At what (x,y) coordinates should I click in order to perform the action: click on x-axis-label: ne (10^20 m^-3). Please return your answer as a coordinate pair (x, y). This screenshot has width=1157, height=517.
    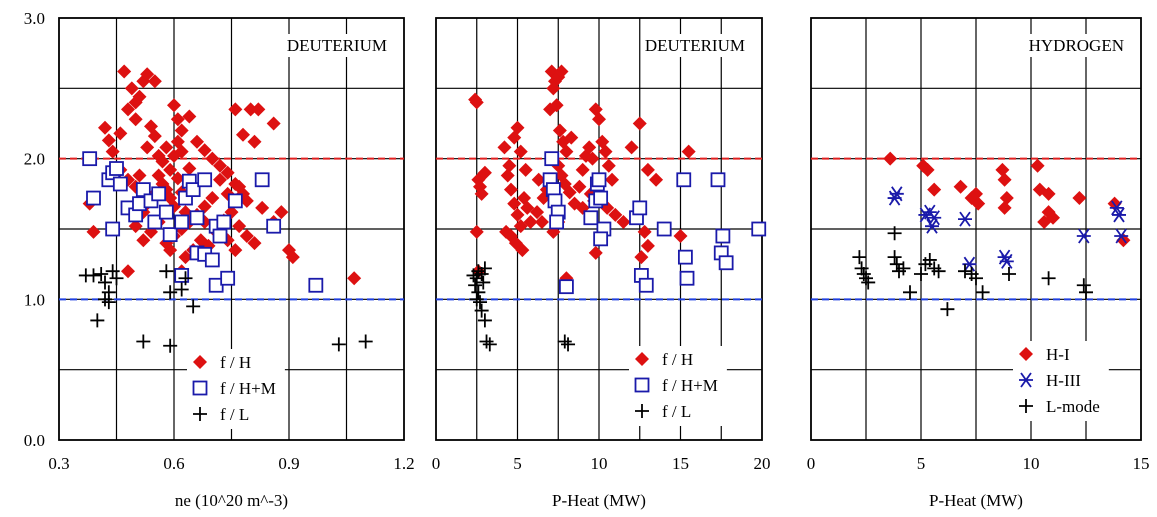
    Looking at the image, I should click on (231, 500).